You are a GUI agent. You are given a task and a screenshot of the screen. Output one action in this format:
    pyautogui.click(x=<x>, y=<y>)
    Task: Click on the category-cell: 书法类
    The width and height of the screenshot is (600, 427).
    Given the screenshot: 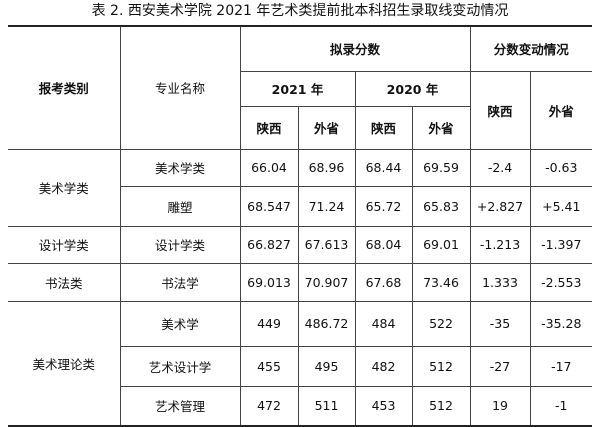 What is the action you would take?
    pyautogui.click(x=64, y=282)
    